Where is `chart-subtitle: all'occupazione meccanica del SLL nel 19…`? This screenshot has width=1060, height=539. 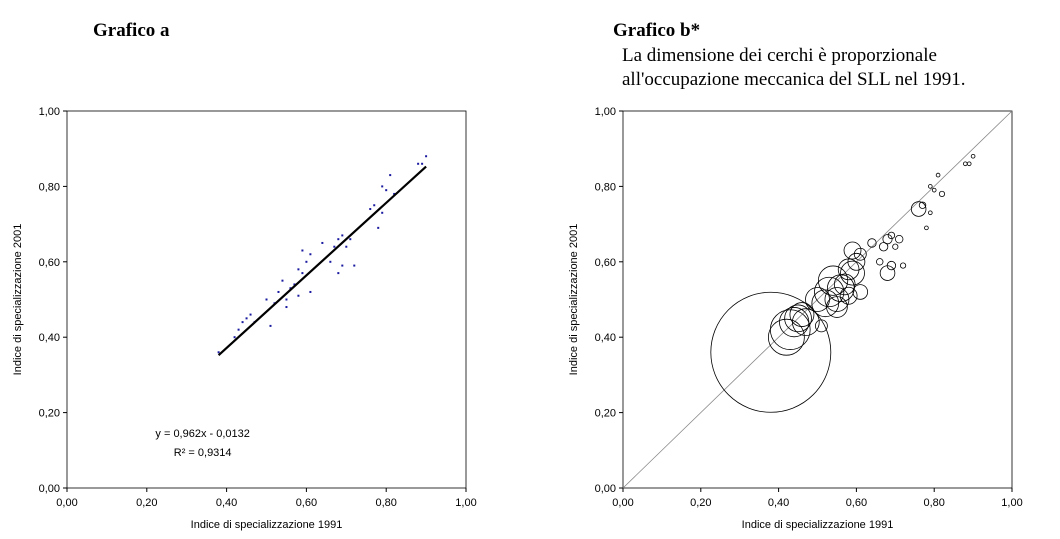 chart-subtitle: all'occupazione meccanica del SLL nel 19… is located at coordinates (794, 79).